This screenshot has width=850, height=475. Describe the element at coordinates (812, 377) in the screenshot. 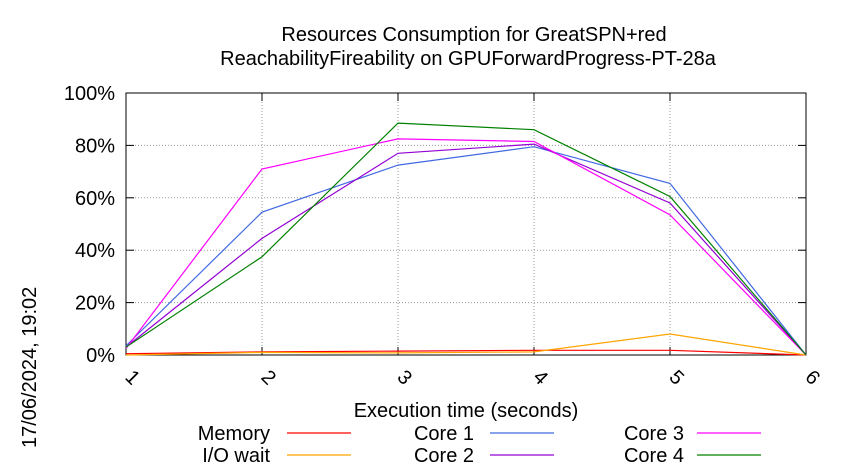

I see `x-tick-label: 6` at that location.